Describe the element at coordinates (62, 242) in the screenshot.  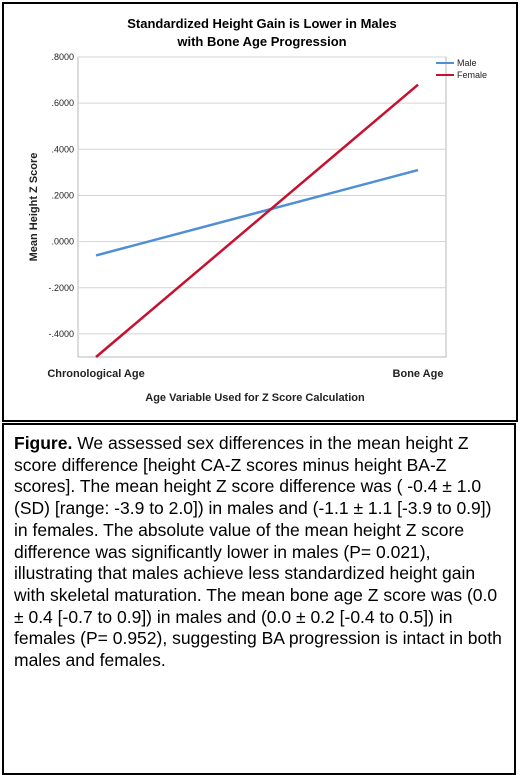
I see `y-tick-label: .0000` at that location.